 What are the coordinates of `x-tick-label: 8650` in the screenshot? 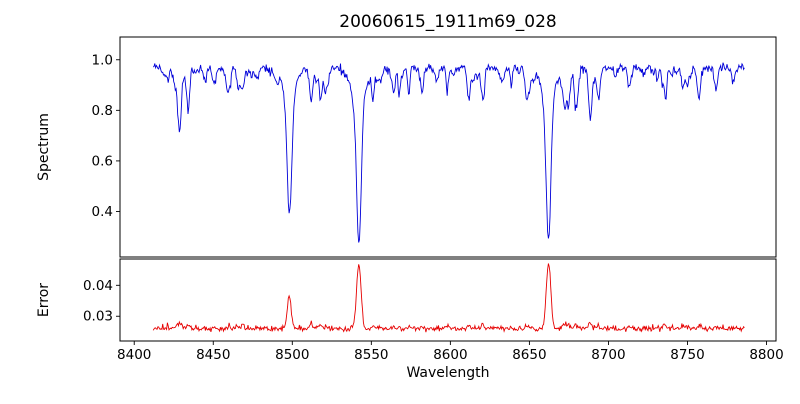 It's located at (529, 355).